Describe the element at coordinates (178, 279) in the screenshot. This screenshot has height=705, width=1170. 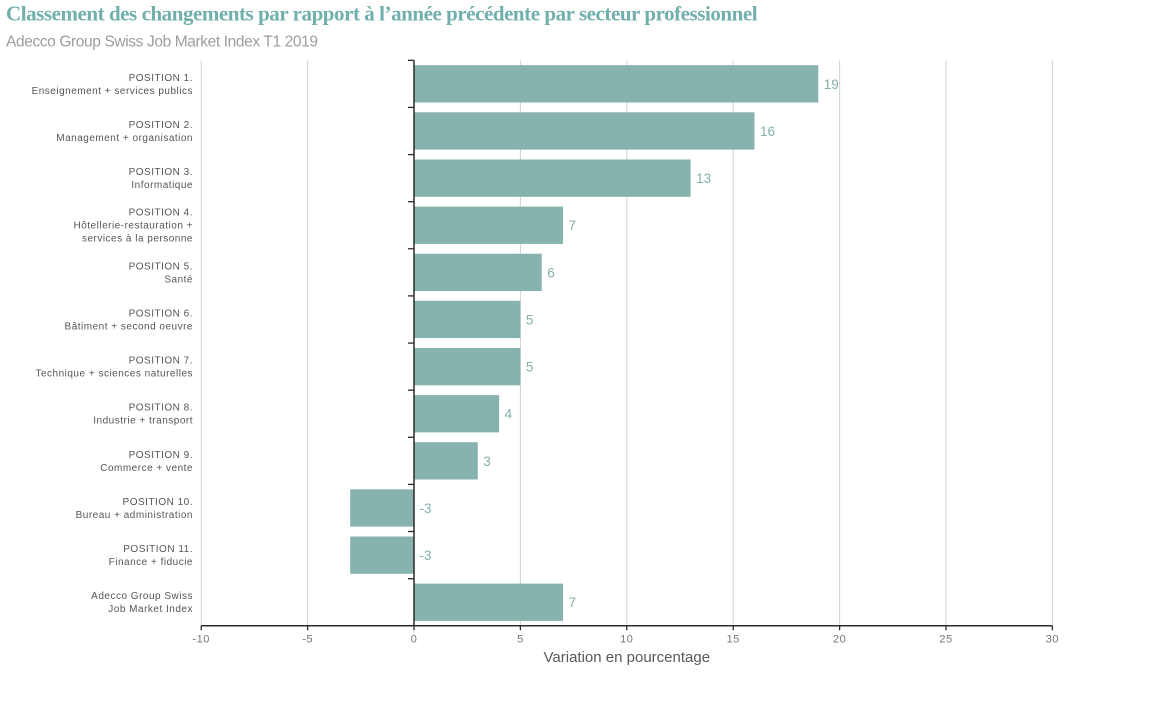
I see `svg-text: Santé` at that location.